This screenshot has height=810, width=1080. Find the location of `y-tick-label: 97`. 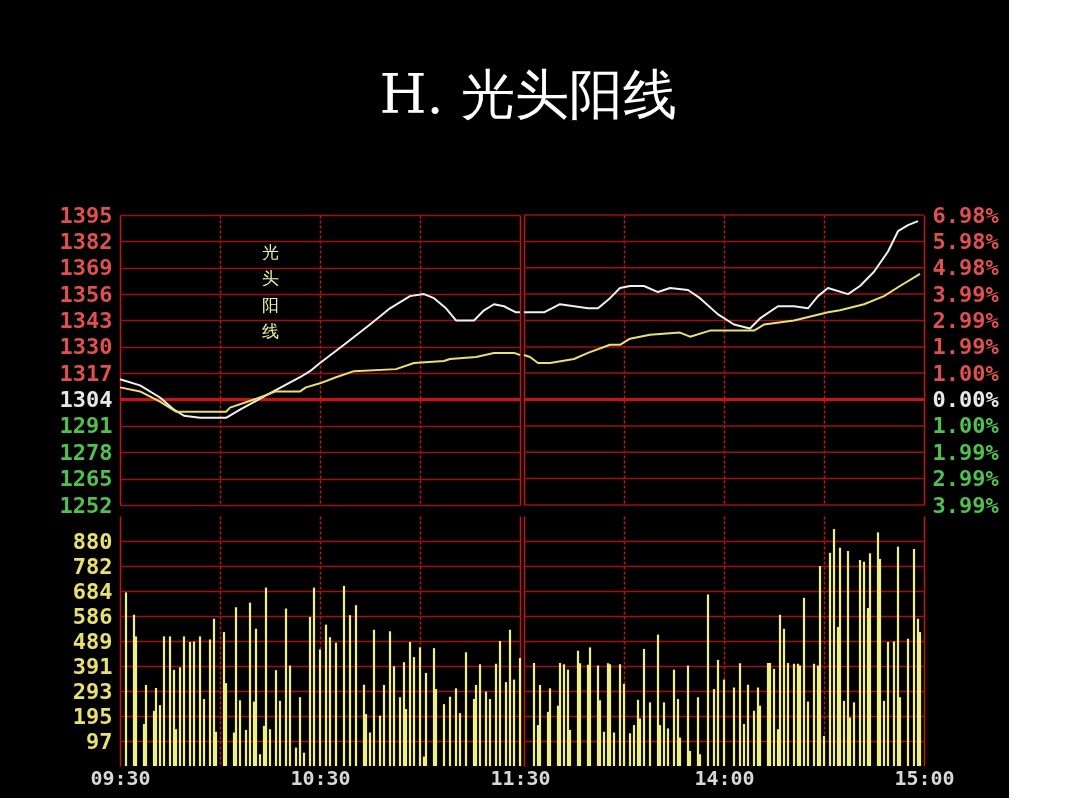

y-tick-label: 97 is located at coordinates (99, 741).